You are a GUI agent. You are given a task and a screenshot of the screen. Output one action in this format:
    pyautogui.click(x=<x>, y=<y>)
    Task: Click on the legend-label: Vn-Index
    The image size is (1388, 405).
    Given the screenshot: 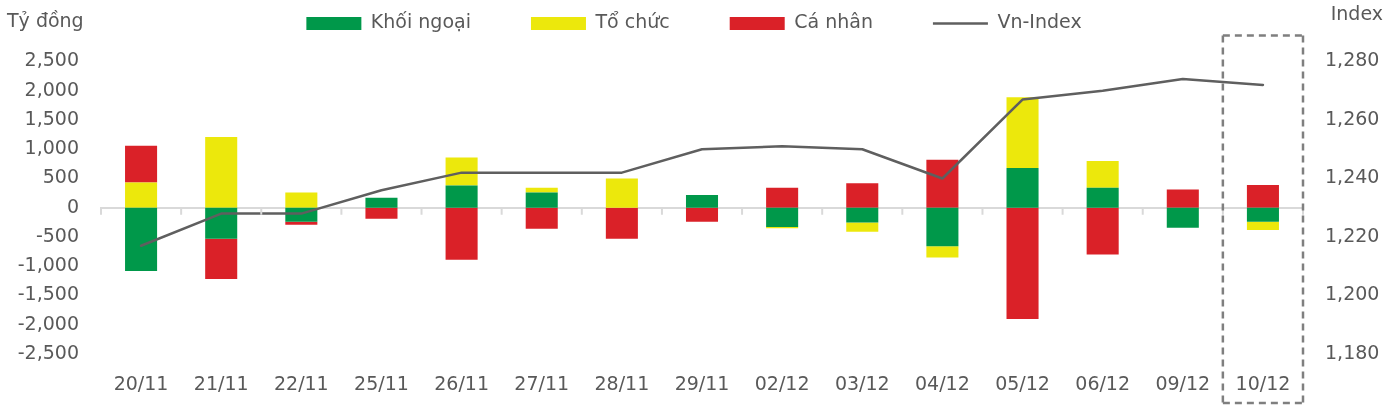 What is the action you would take?
    pyautogui.click(x=1039, y=21)
    